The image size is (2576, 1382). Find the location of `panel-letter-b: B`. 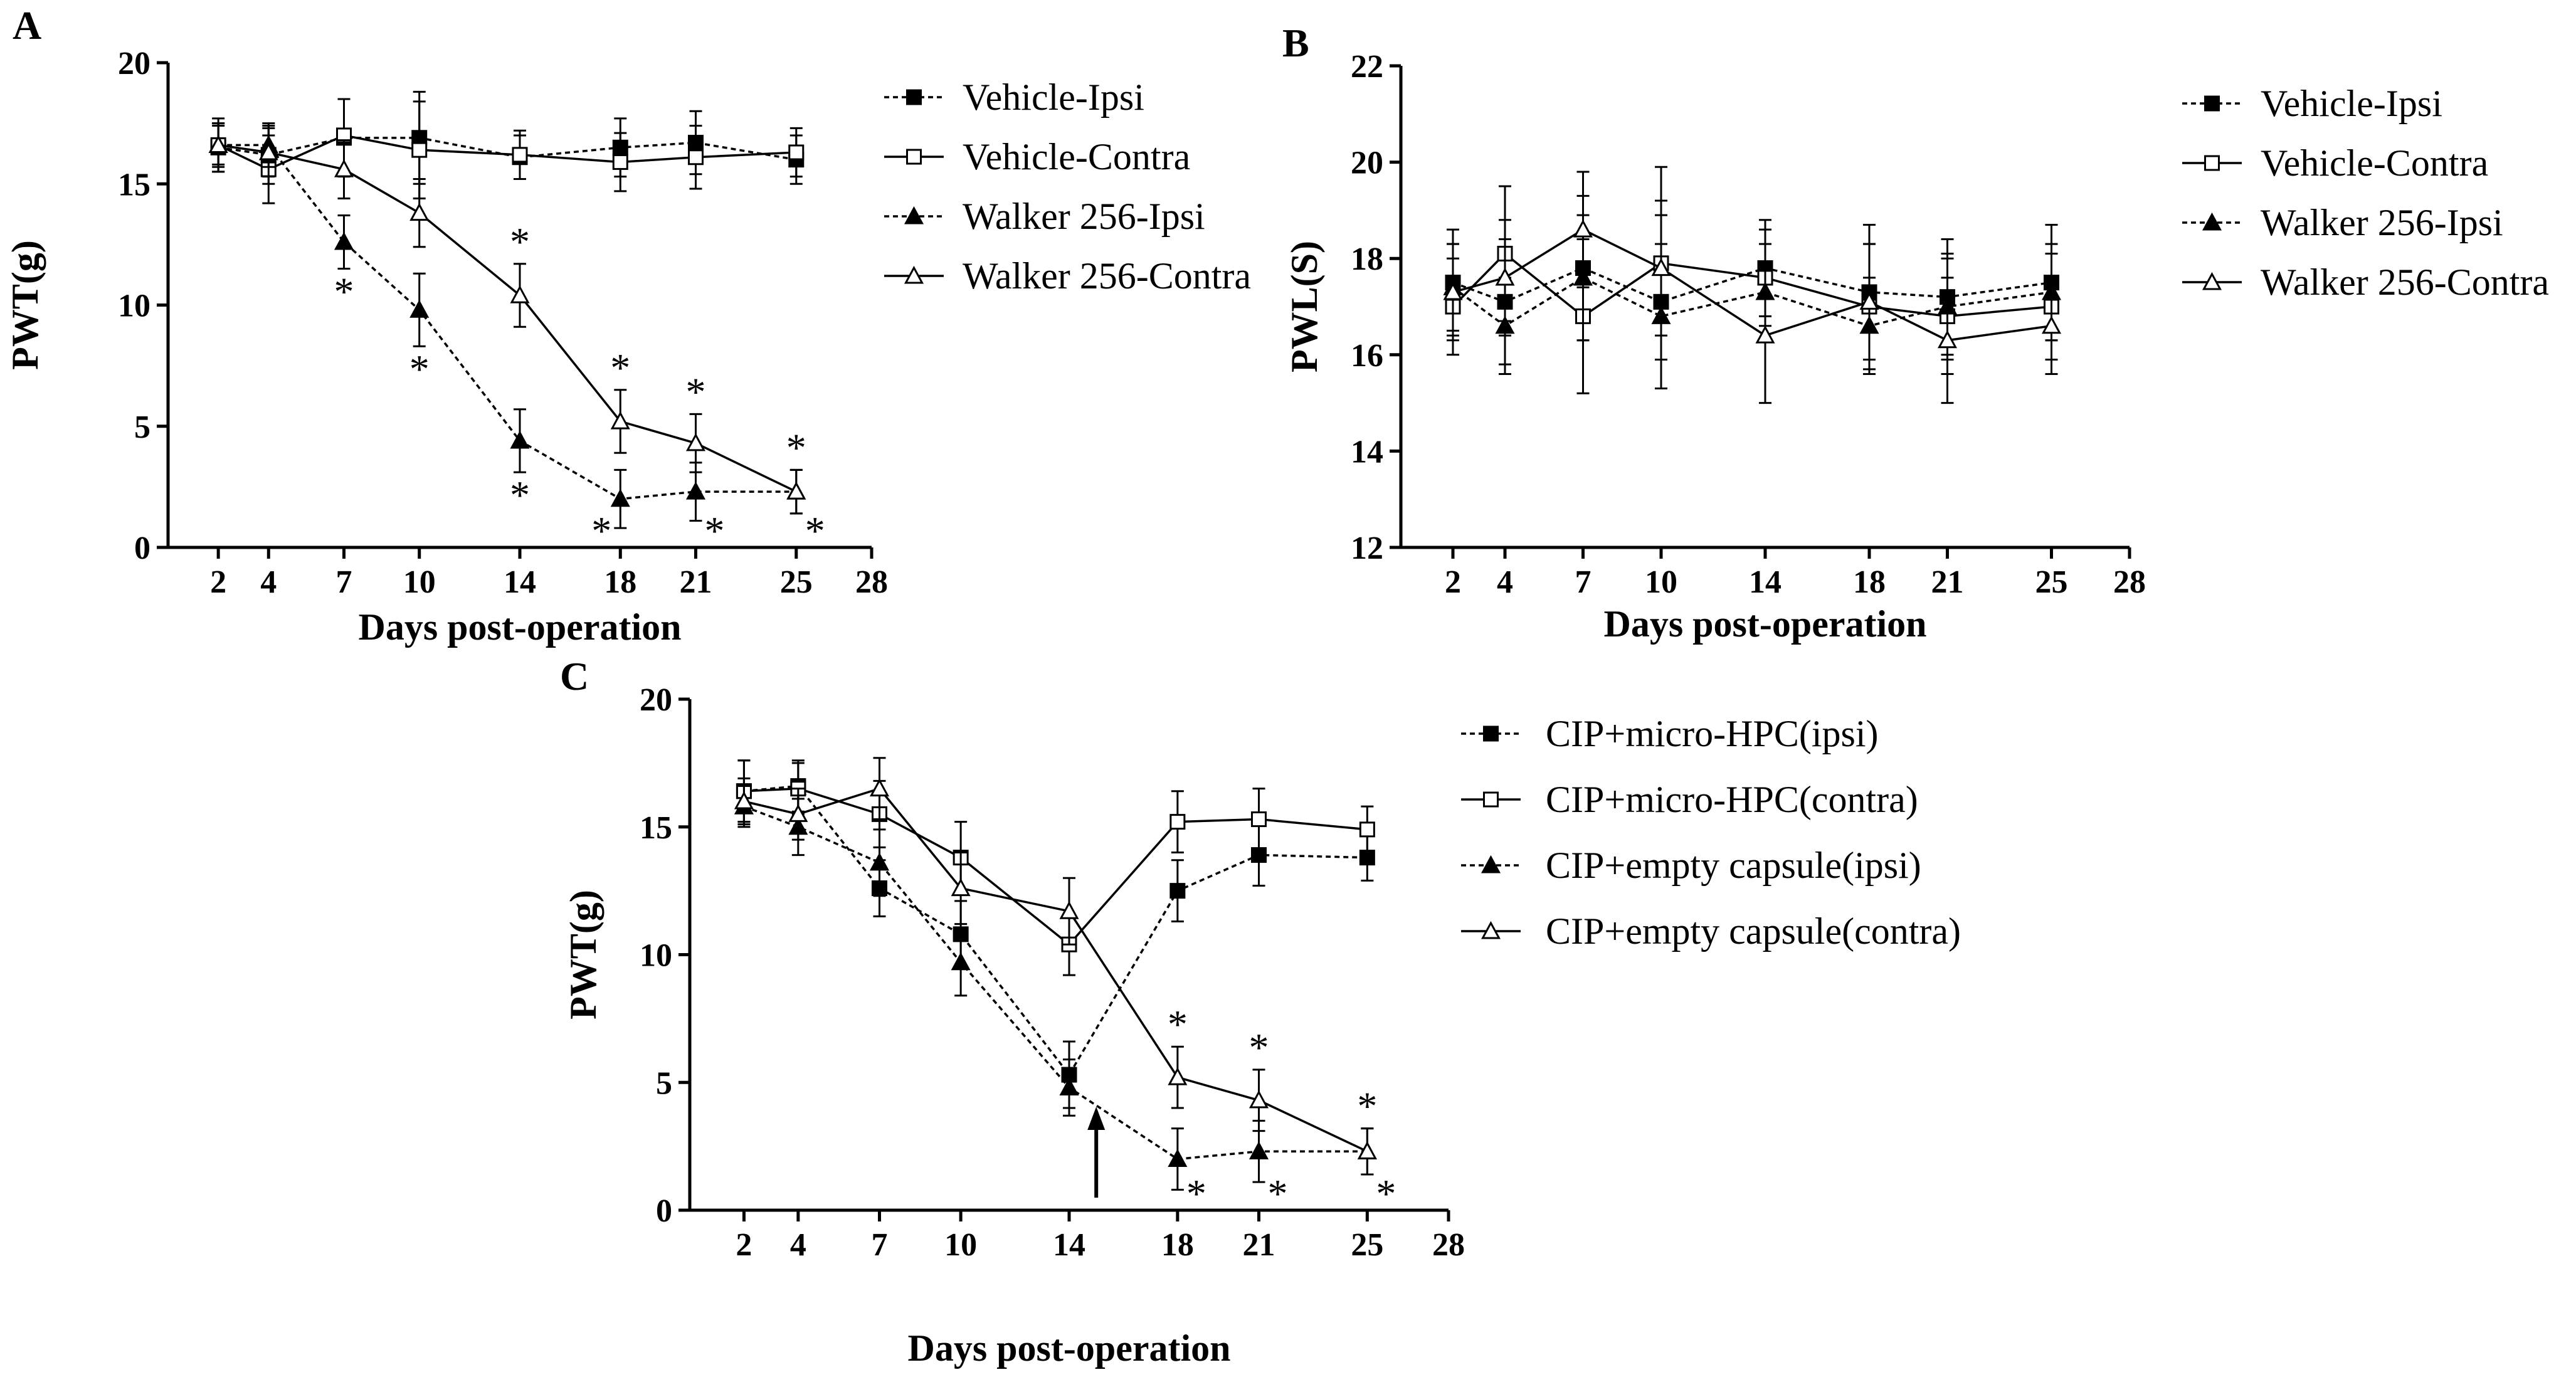

panel-letter-b: B is located at coordinates (1295, 43).